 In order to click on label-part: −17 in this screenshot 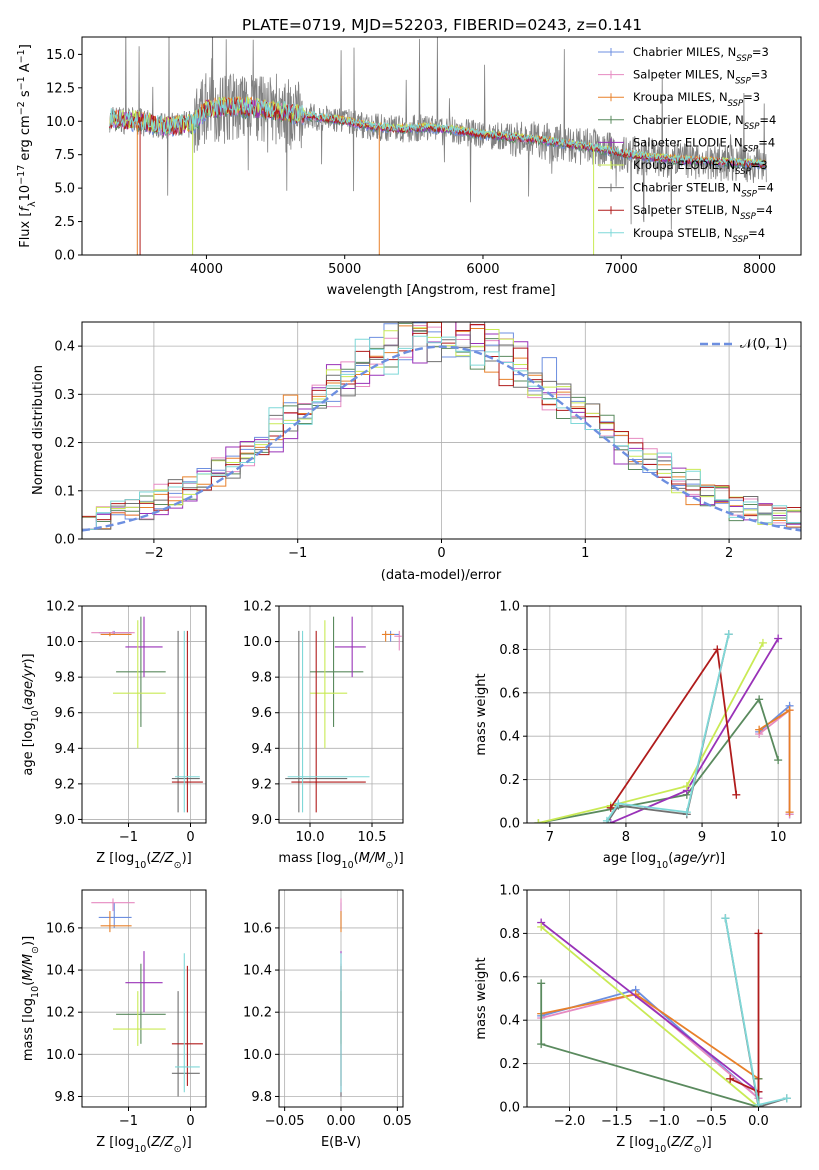, I will do `click(21, 175)`.